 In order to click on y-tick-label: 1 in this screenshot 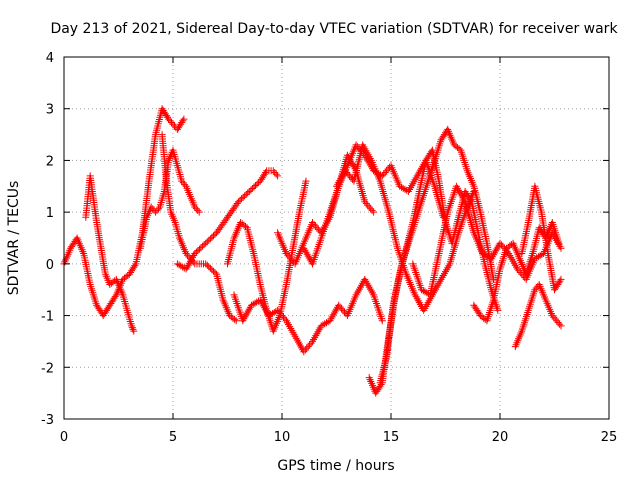, I will do `click(50, 213)`.